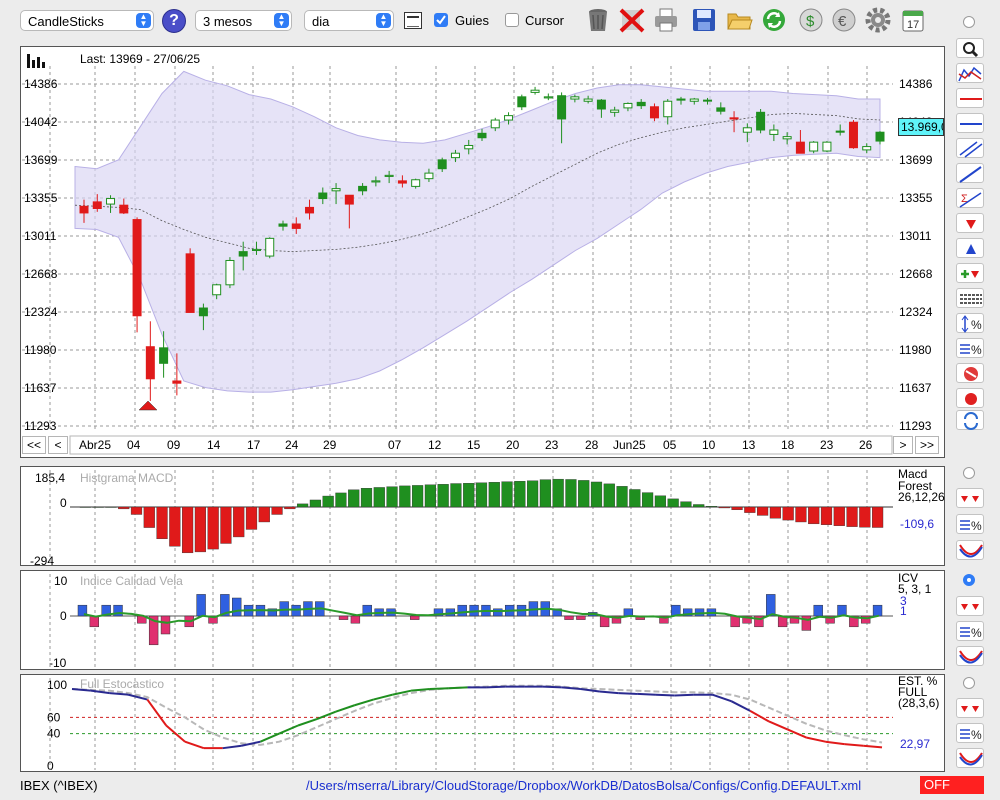 Image resolution: width=1000 pixels, height=800 pixels. I want to click on y-tick-right: 11637, so click(915, 388).